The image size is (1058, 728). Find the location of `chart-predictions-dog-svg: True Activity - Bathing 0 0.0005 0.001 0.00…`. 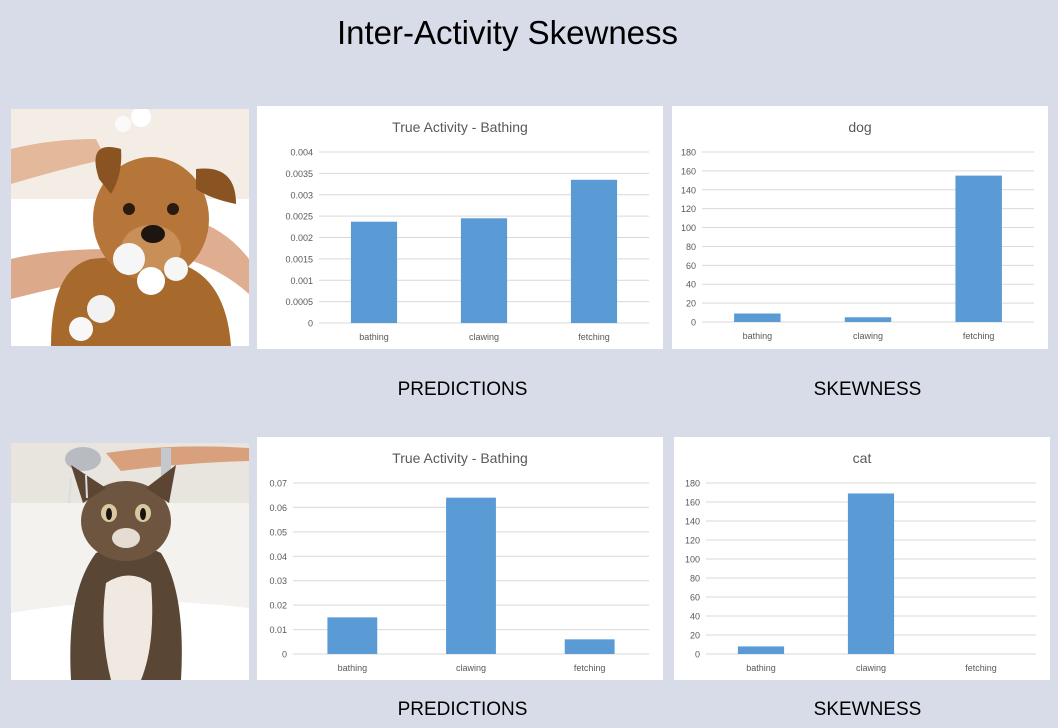

chart-predictions-dog-svg: True Activity - Bathing 0 0.0005 0.001 0.00… is located at coordinates (467, 230).